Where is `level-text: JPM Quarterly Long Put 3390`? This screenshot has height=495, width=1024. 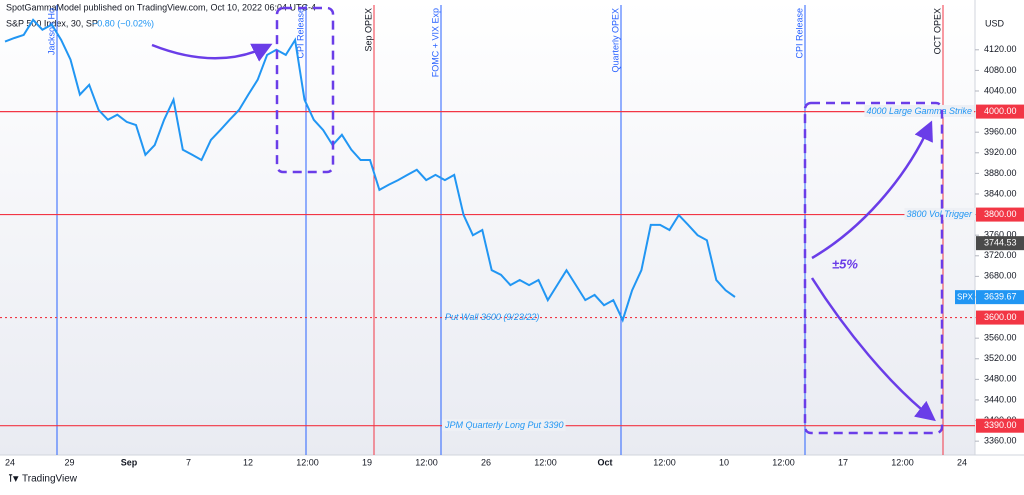
level-text: JPM Quarterly Long Put 3390 is located at coordinates (504, 425).